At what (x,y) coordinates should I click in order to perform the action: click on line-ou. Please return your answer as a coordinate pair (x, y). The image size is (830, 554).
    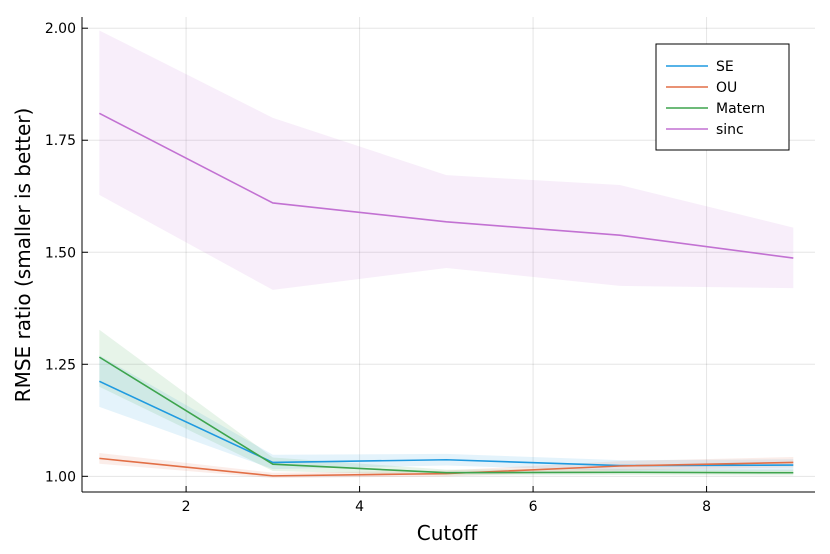
    Looking at the image, I should click on (446, 467).